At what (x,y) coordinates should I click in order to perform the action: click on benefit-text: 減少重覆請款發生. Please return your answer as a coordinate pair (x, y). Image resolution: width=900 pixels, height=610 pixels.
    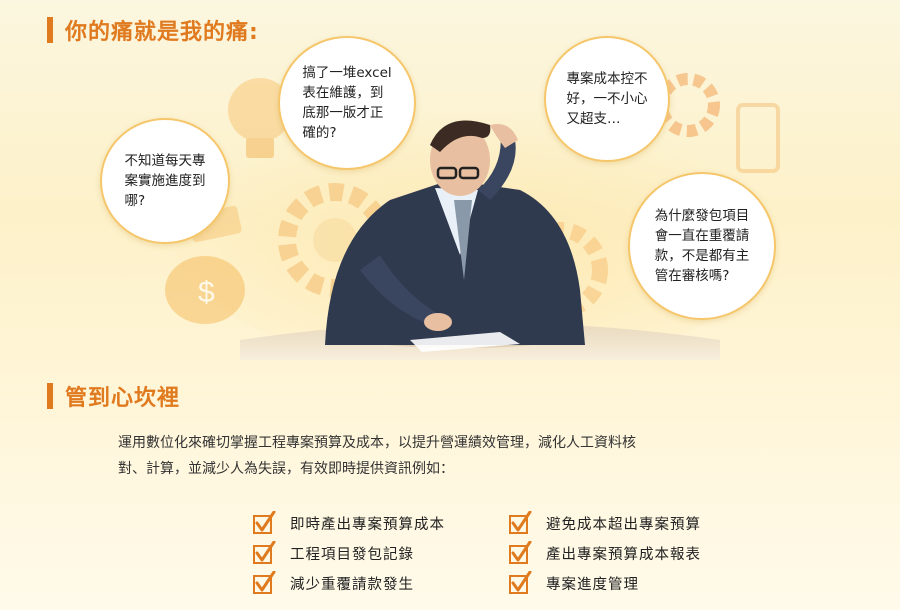
    Looking at the image, I should click on (352, 584).